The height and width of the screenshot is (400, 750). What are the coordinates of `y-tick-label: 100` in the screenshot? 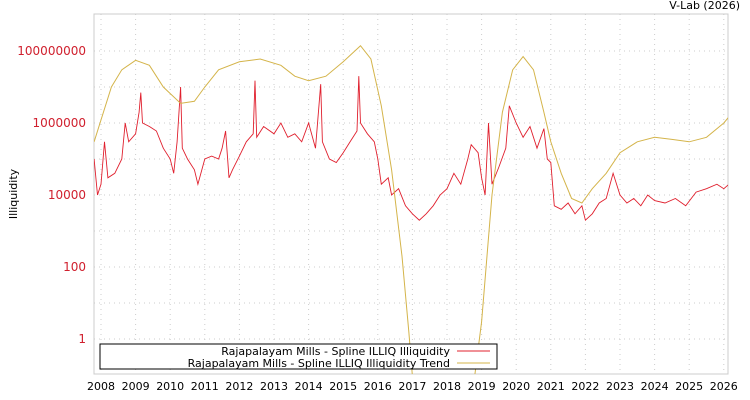 It's located at (74, 267).